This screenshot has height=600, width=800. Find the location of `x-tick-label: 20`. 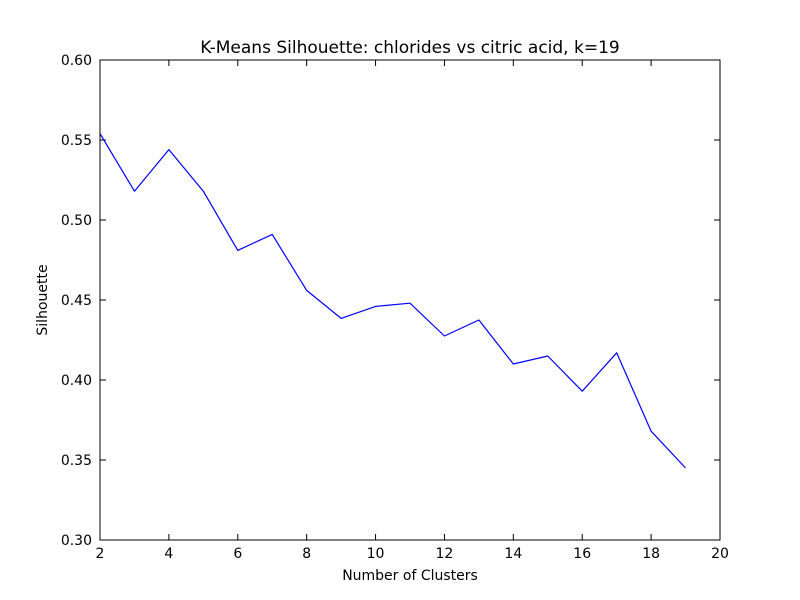

x-tick-label: 20 is located at coordinates (720, 554).